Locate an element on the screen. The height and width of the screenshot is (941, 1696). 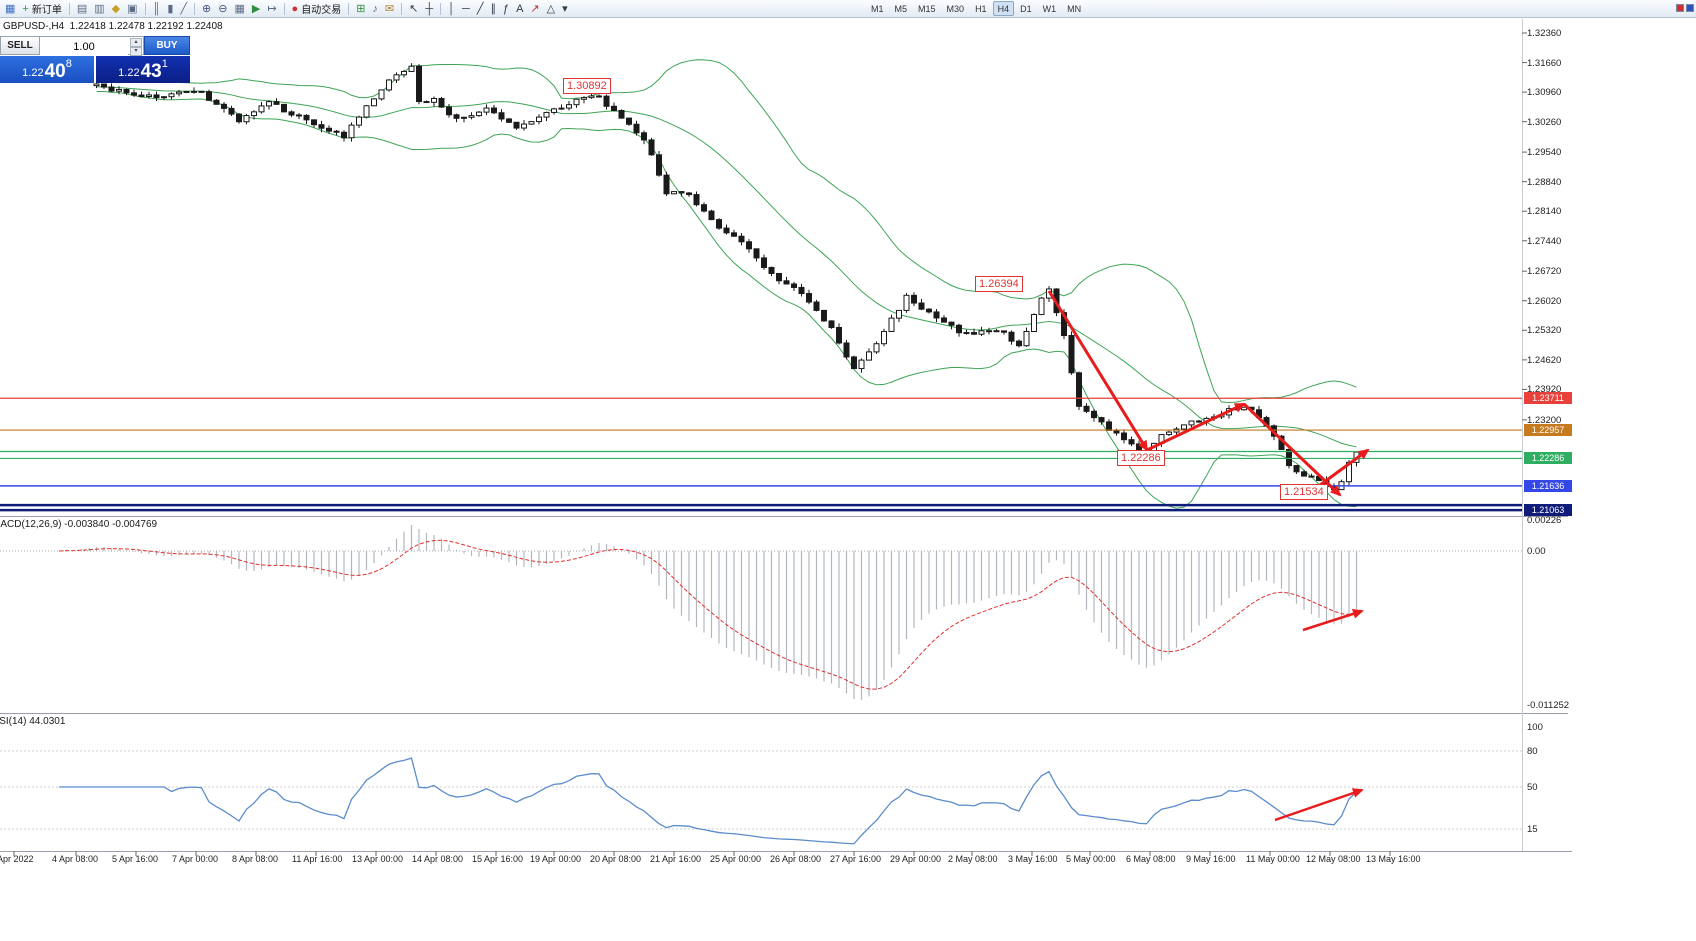
channel-icon: ∥ is located at coordinates (493, 9).